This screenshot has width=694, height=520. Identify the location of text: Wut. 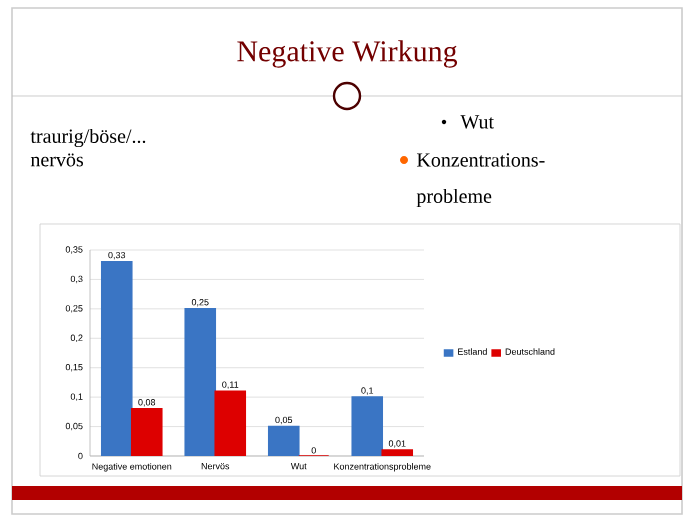
(477, 122).